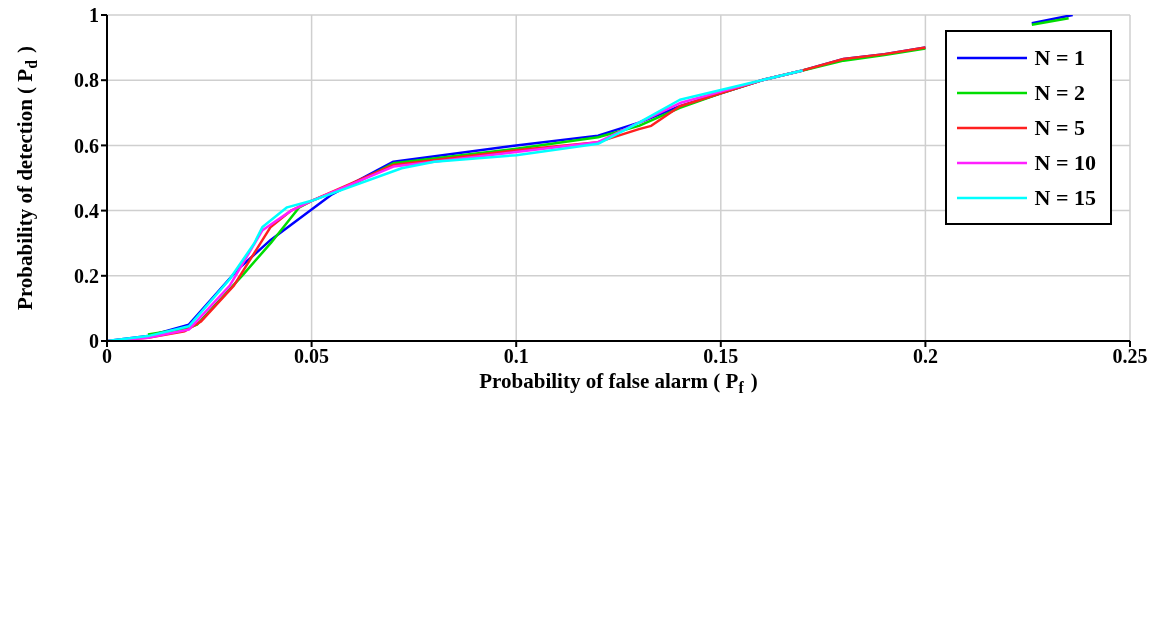  I want to click on y-tick-label: 0, so click(94, 341).